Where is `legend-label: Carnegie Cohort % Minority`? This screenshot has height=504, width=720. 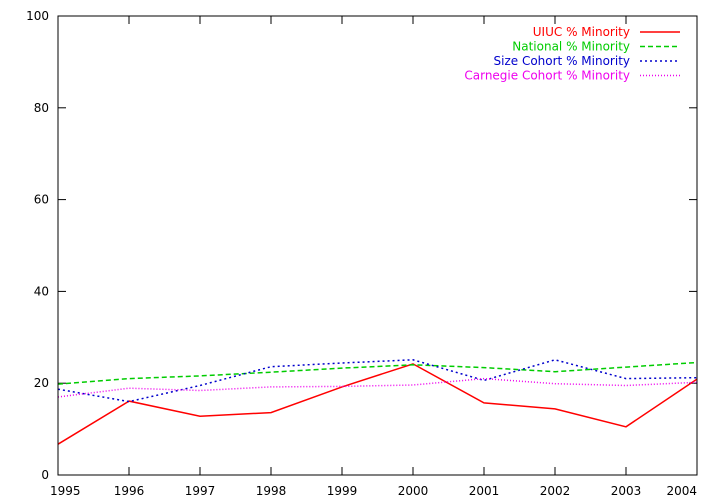 legend-label: Carnegie Cohort % Minority is located at coordinates (547, 76).